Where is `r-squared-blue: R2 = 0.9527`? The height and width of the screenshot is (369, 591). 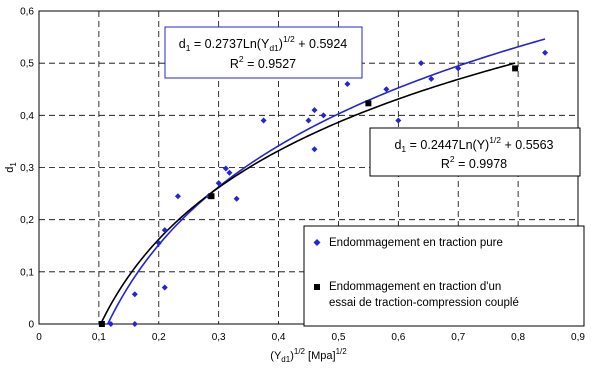 r-squared-blue: R2 = 0.9527 is located at coordinates (263, 62).